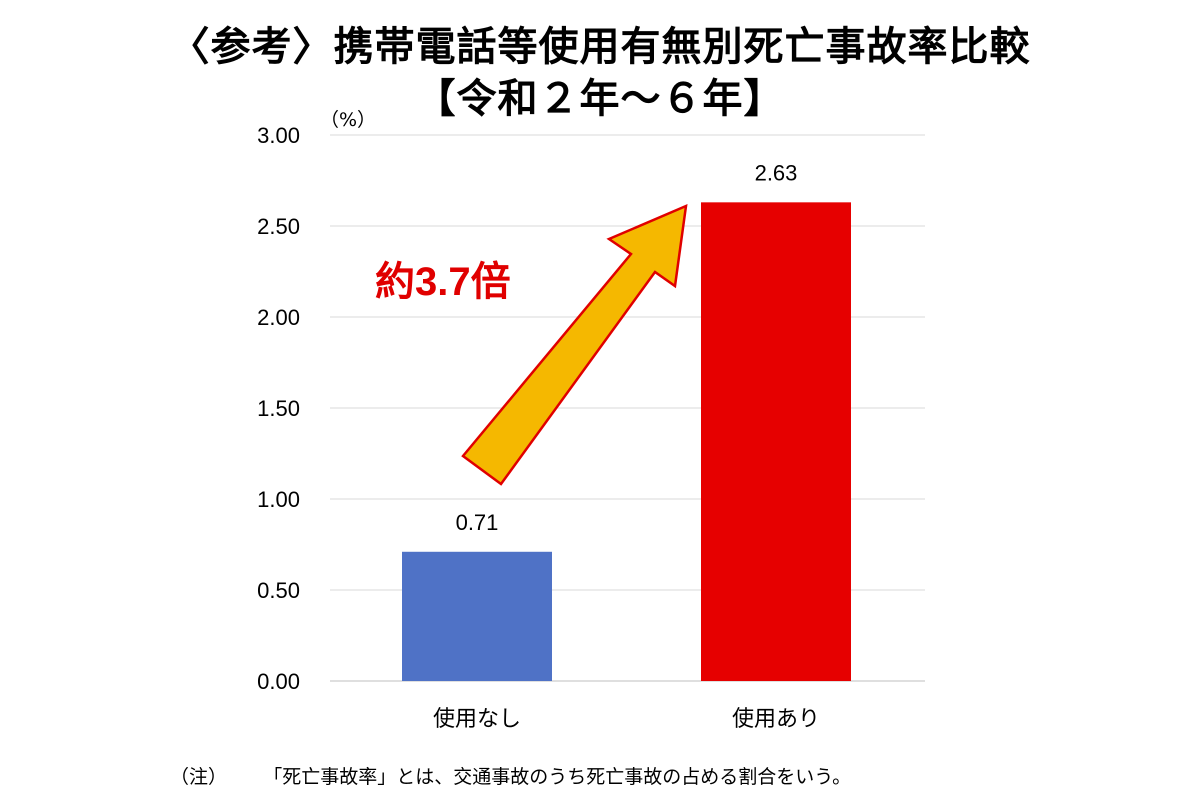 The height and width of the screenshot is (800, 1200). Describe the element at coordinates (477, 522) in the screenshot. I see `bar-value-label: 0.71` at that location.